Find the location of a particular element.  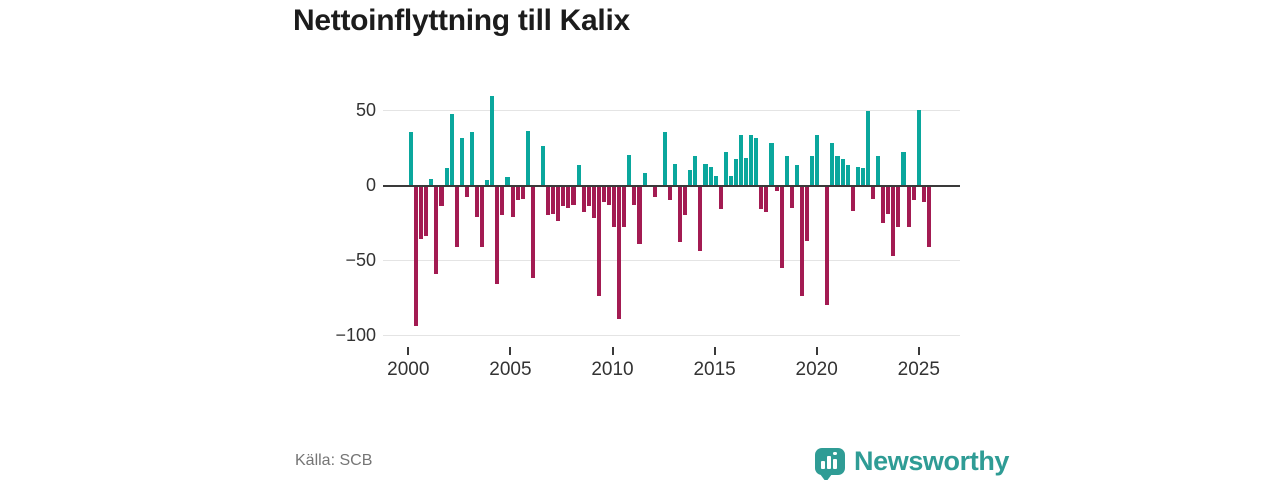

bar-2013Q4 is located at coordinates (690, 177).